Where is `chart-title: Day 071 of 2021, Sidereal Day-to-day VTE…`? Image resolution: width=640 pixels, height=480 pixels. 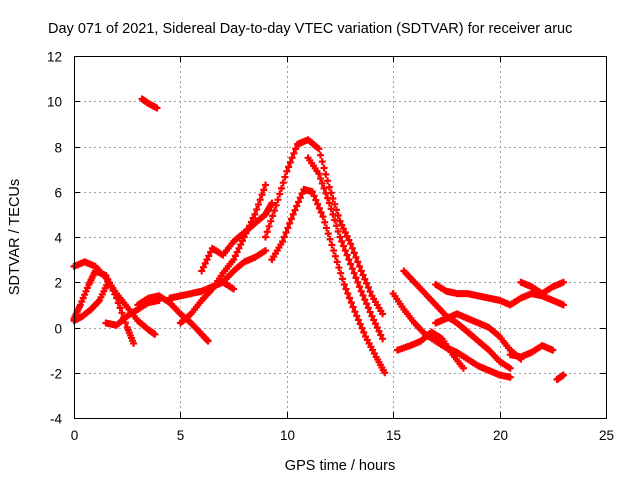
chart-title: Day 071 of 2021, Sidereal Day-to-day VTE… is located at coordinates (310, 29).